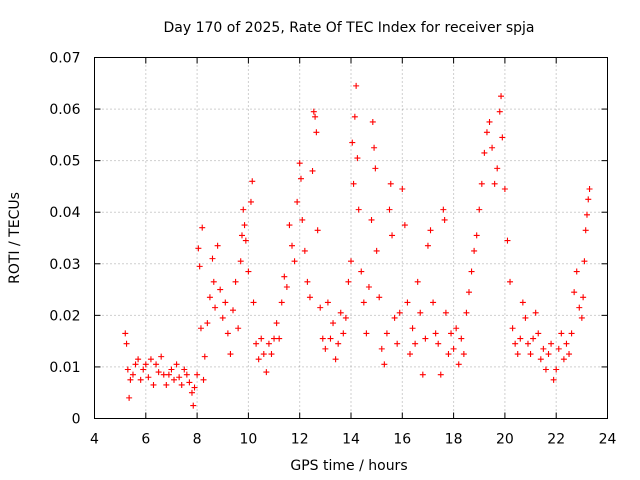 The image size is (640, 480). What do you see at coordinates (64, 316) in the screenshot?
I see `y-tick-label: 0.02` at bounding box center [64, 316].